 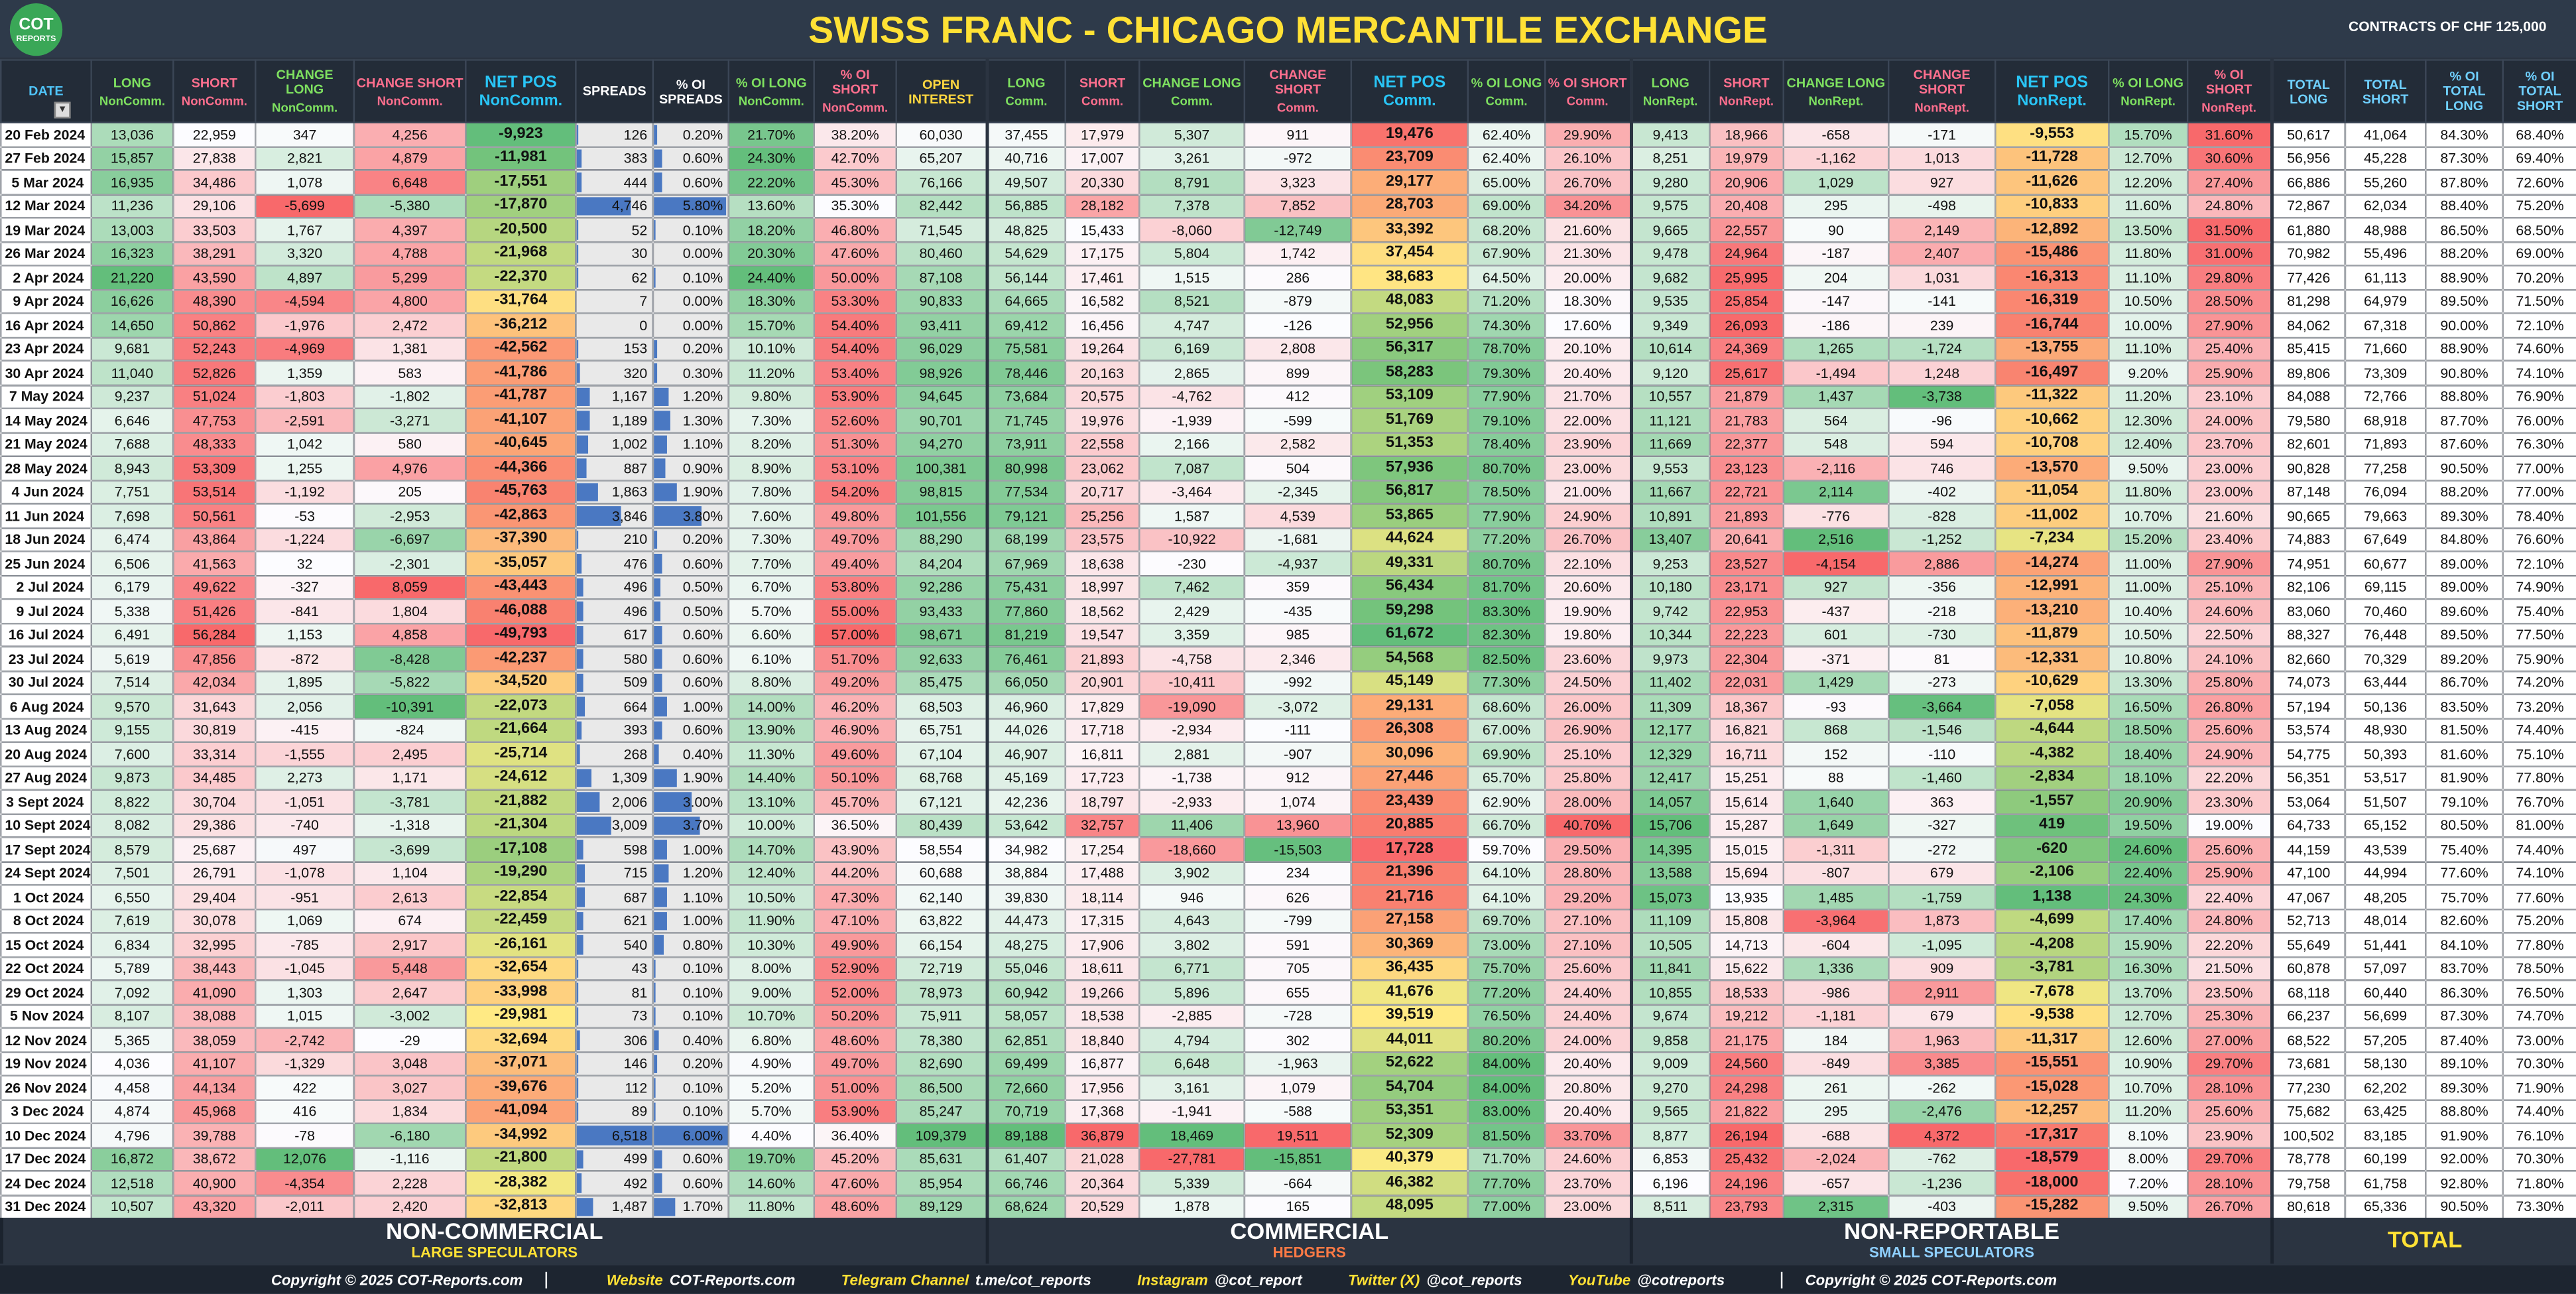 What do you see at coordinates (2464, 516) in the screenshot?
I see `cell: 89.30%` at bounding box center [2464, 516].